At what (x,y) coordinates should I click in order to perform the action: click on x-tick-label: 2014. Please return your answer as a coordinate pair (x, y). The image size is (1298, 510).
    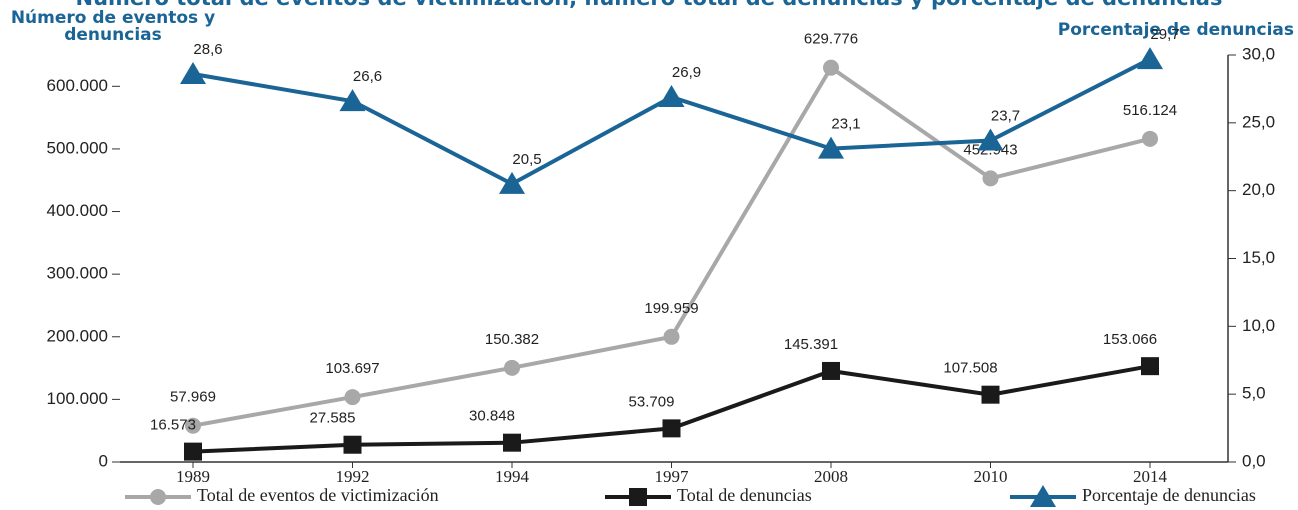
    Looking at the image, I should click on (1150, 476).